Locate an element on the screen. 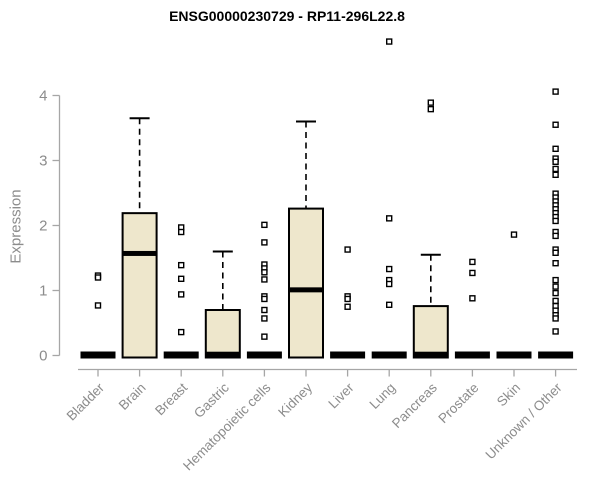 The height and width of the screenshot is (500, 600). collapsed-box-lung is located at coordinates (389, 355).